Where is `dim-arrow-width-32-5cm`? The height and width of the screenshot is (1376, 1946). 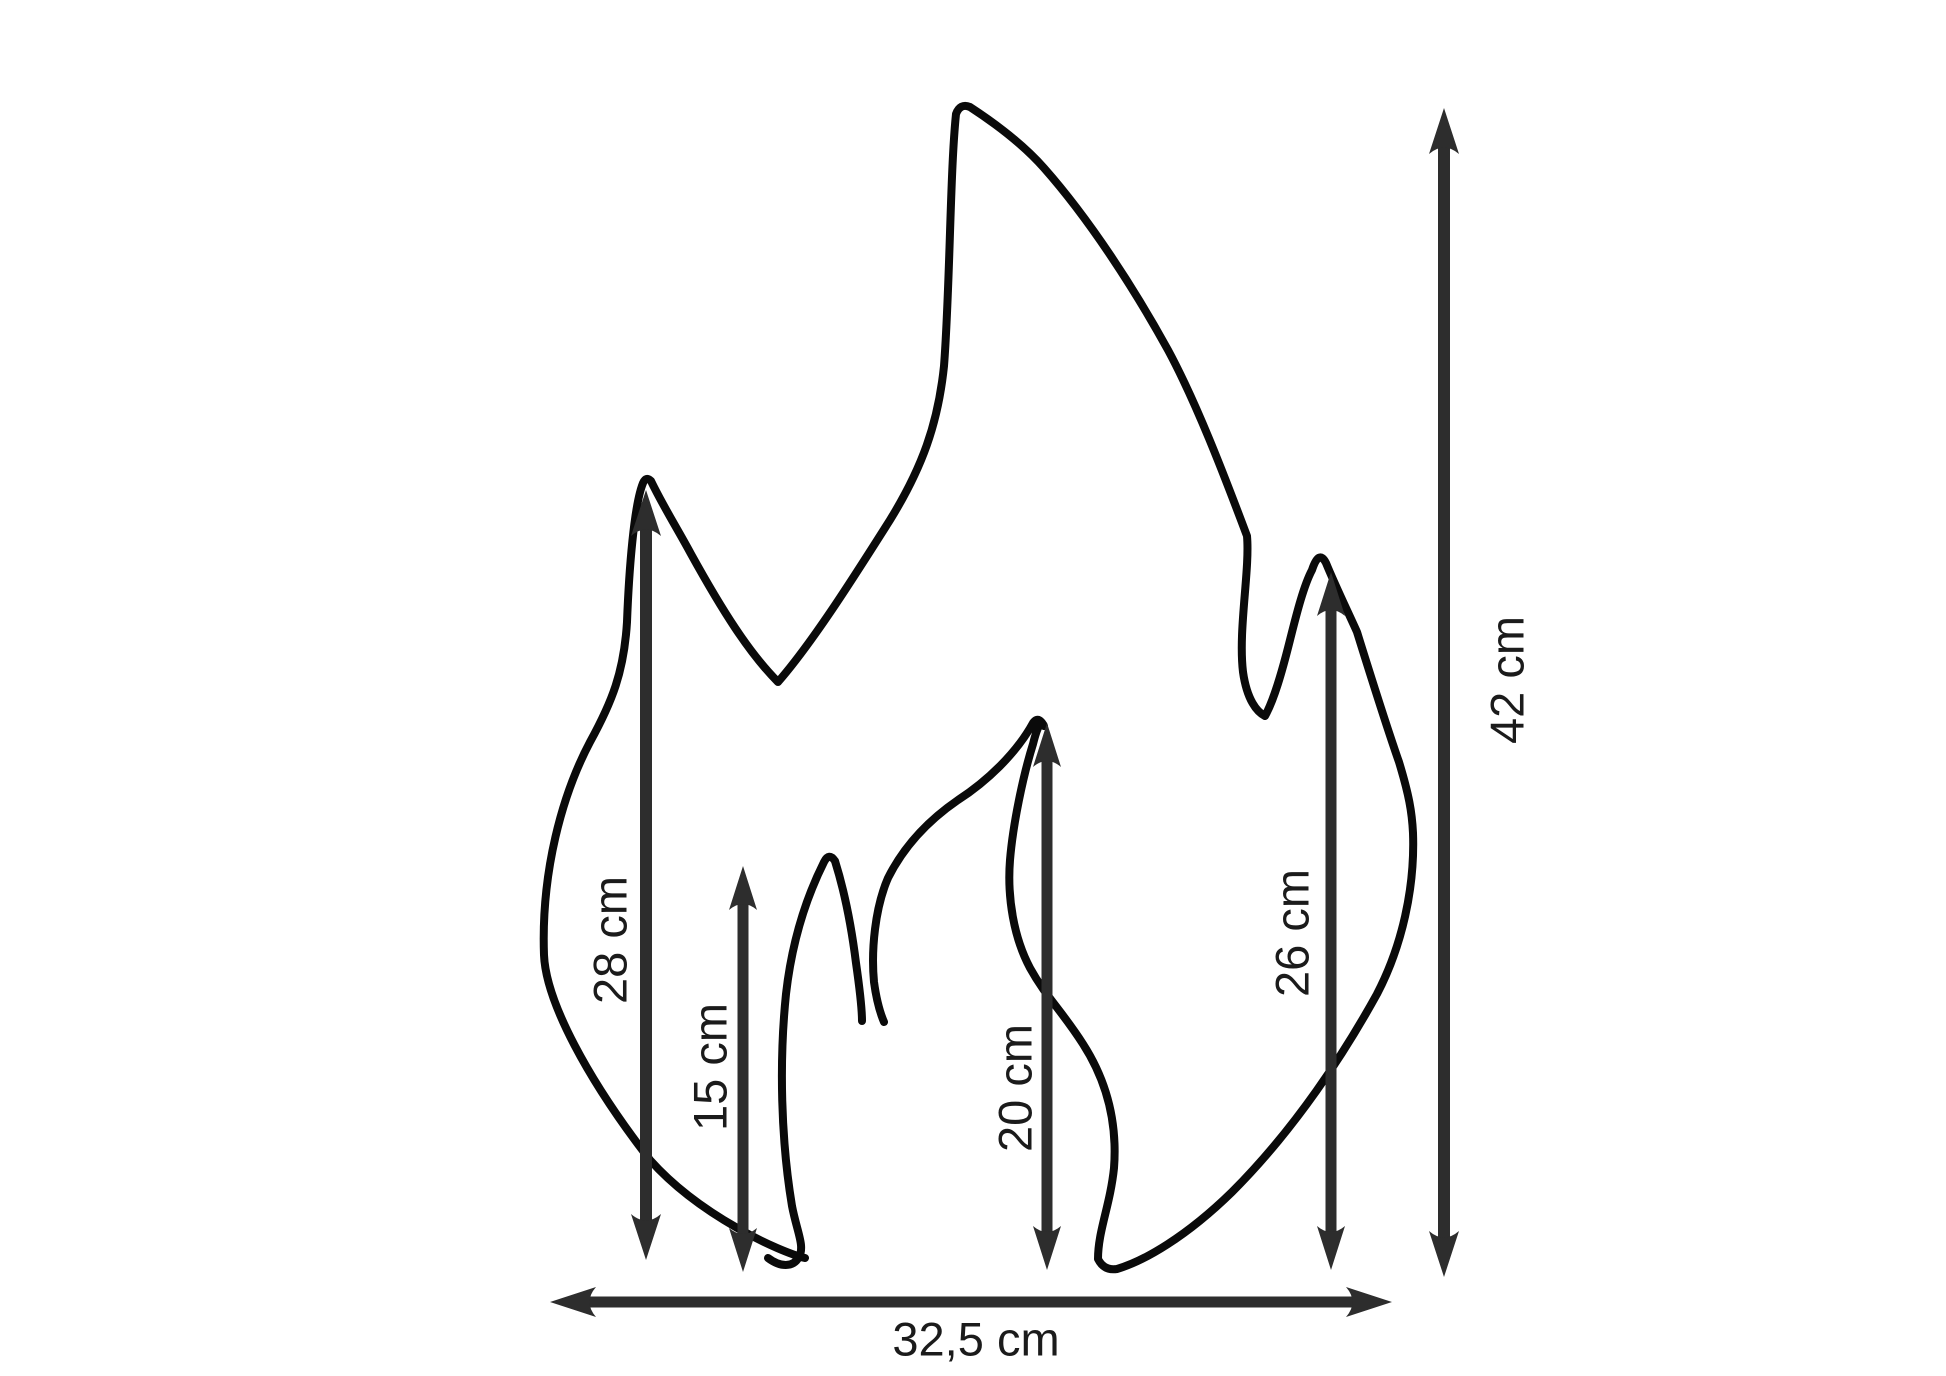 dim-arrow-width-32-5cm is located at coordinates (971, 1302).